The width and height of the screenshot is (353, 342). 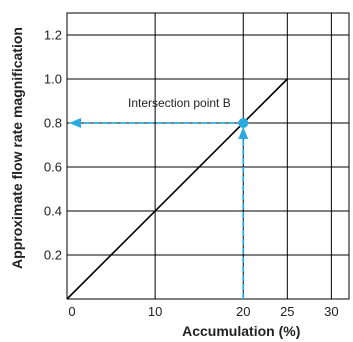 What do you see at coordinates (243, 123) in the screenshot?
I see `intersection-point-b` at bounding box center [243, 123].